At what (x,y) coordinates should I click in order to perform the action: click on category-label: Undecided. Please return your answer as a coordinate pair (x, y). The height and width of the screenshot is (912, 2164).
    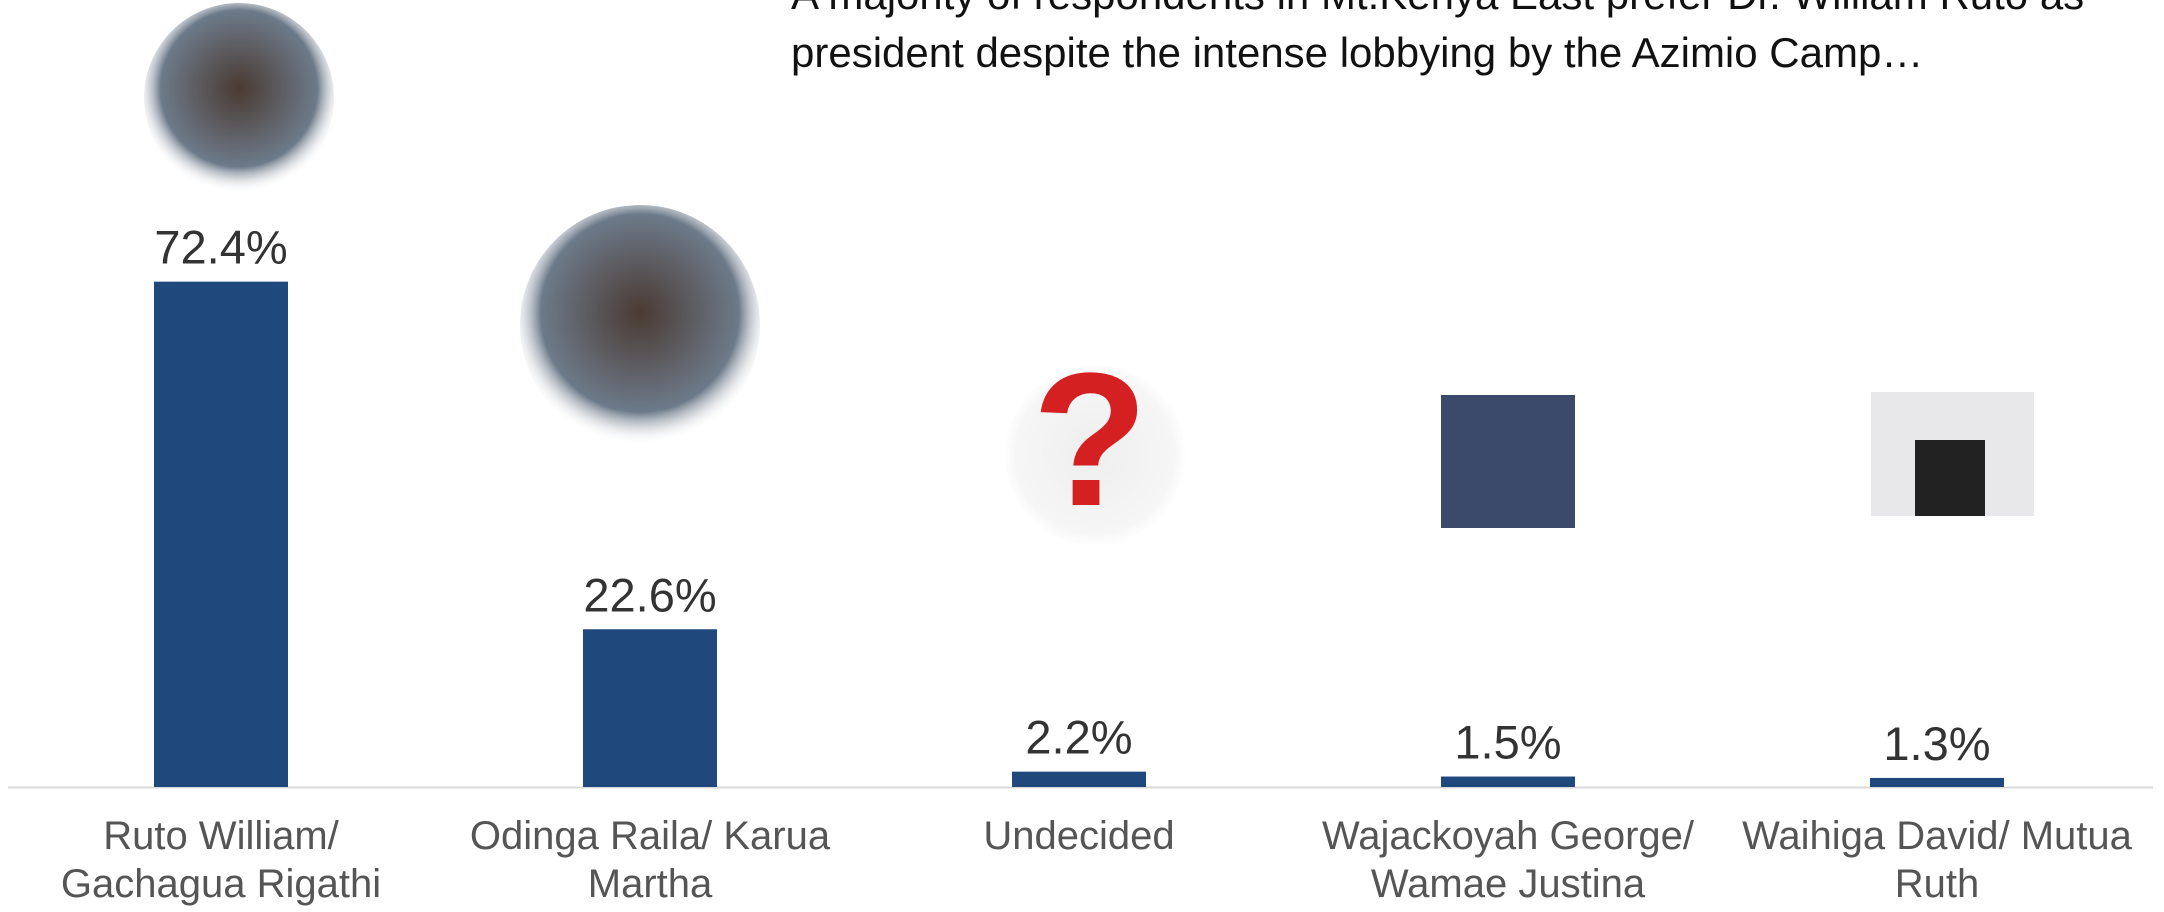
    Looking at the image, I should click on (1079, 836).